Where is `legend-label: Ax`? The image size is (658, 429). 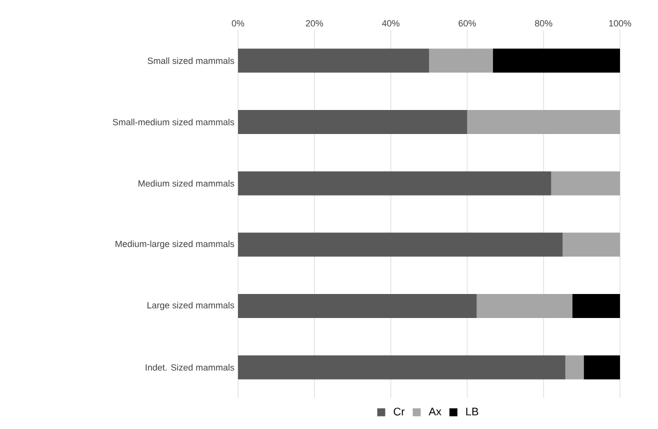
legend-label: Ax is located at coordinates (435, 412).